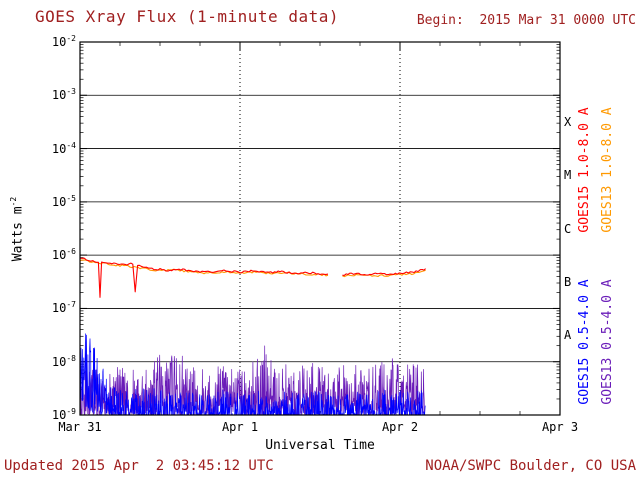  What do you see at coordinates (584, 342) in the screenshot?
I see `series-label-goes15-0-5-4-0-a: GOES15 0.5-4.0 A` at bounding box center [584, 342].